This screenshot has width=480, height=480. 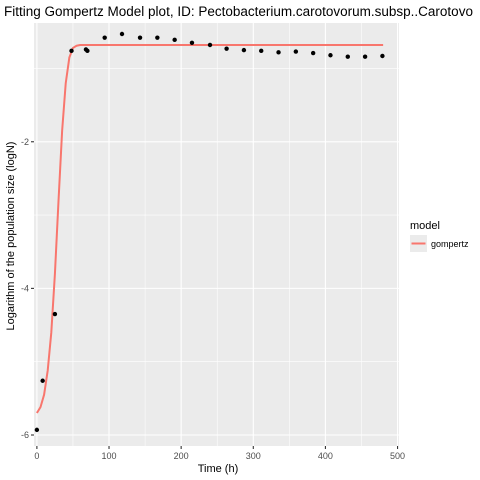 What do you see at coordinates (181, 456) in the screenshot?
I see `x-tick-label: 200` at bounding box center [181, 456].